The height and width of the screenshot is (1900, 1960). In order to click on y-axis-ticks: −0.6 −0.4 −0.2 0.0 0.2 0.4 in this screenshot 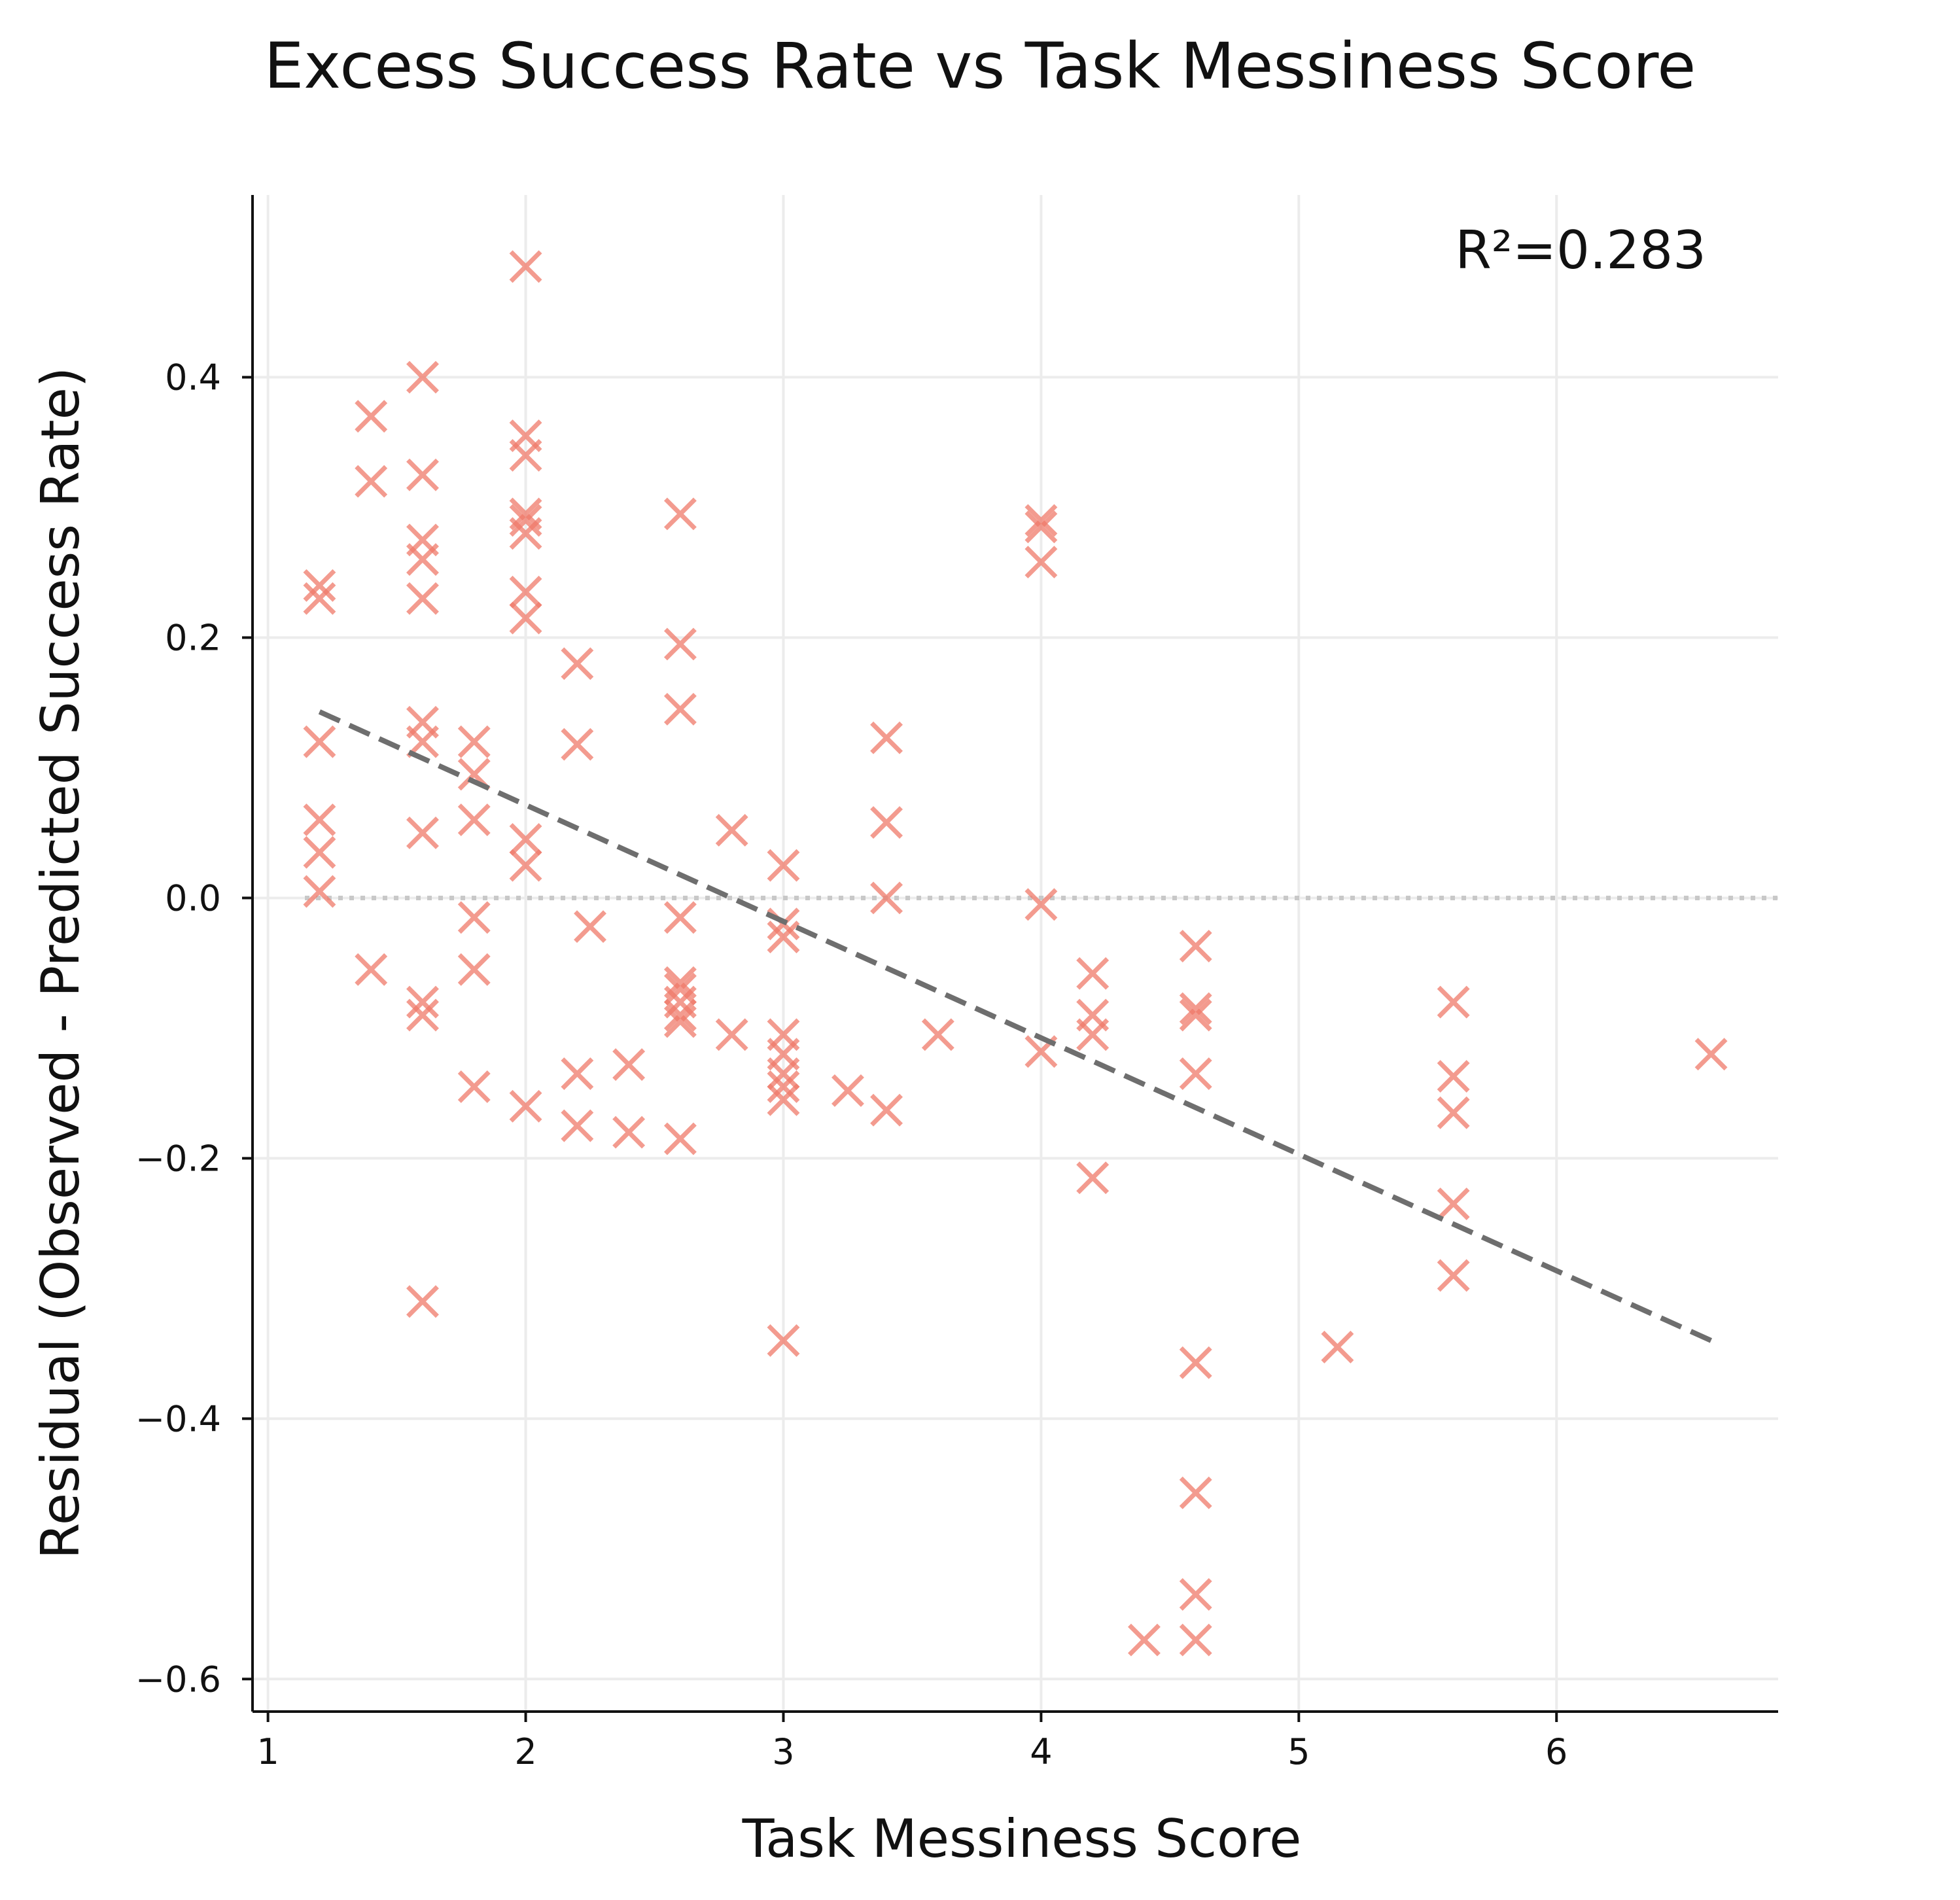, I will do `click(194, 1028)`.